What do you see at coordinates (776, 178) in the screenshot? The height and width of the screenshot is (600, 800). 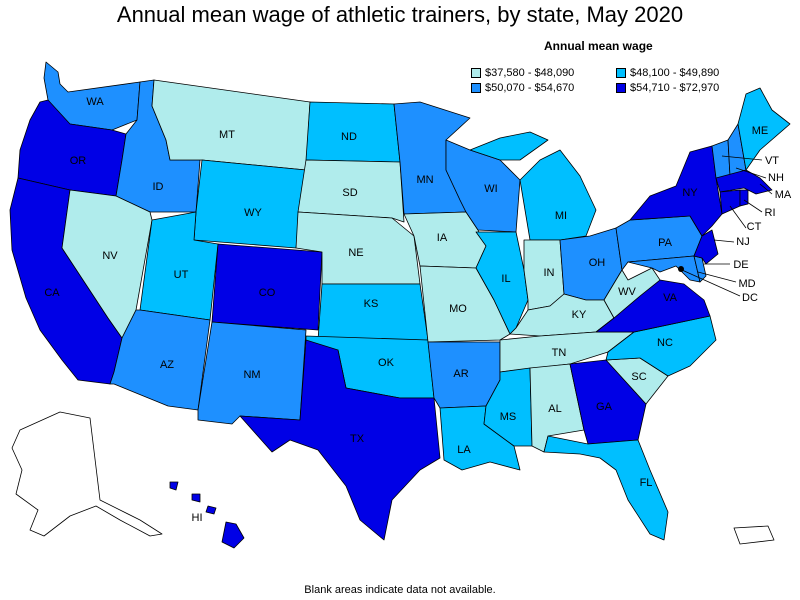 I see `label-nh: NH` at bounding box center [776, 178].